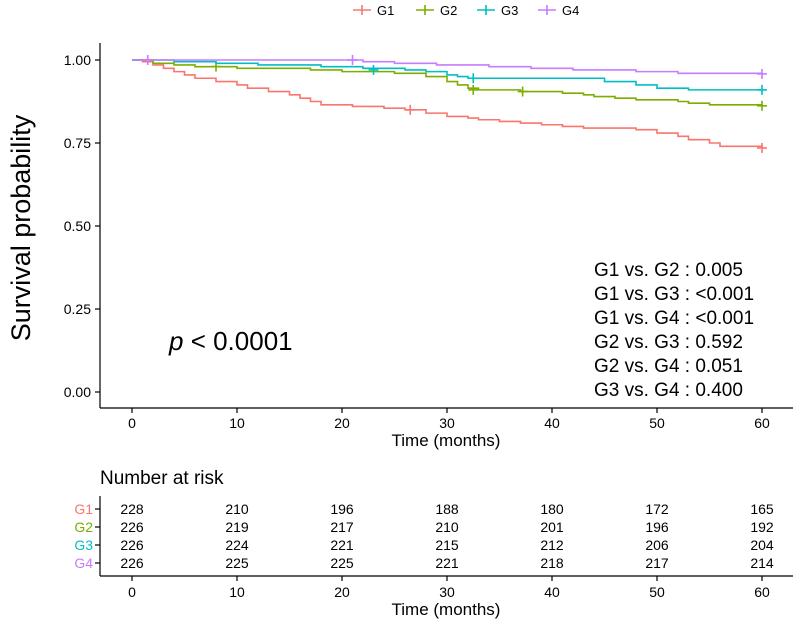  I want to click on risk-cell: 172, so click(657, 509).